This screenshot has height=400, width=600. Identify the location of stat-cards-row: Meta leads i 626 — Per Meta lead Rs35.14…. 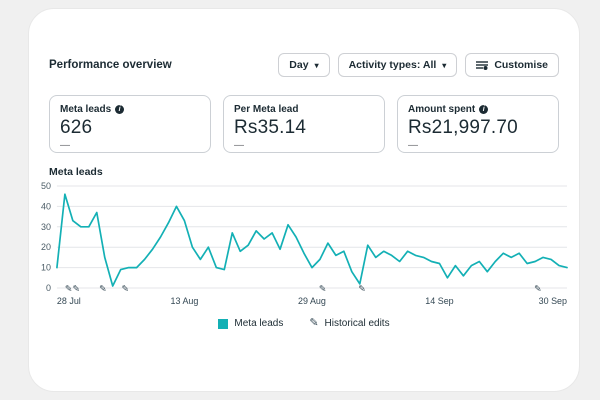
(304, 124).